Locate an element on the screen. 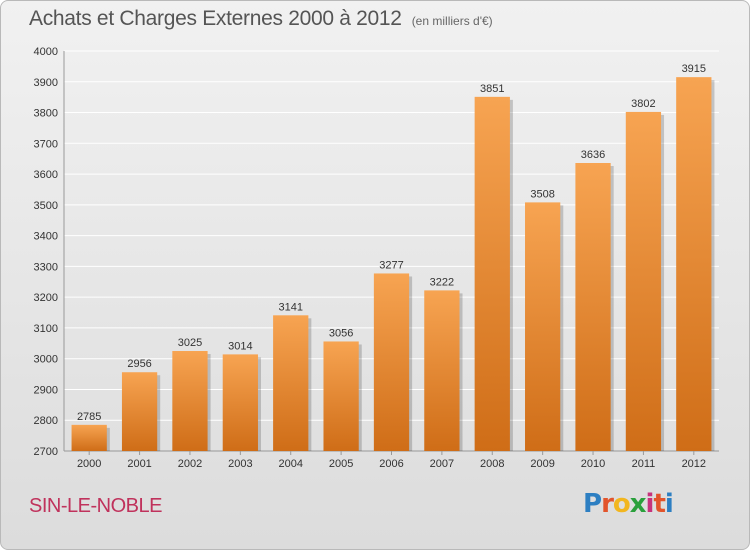 This screenshot has height=550, width=750. logo-letter: t is located at coordinates (659, 504).